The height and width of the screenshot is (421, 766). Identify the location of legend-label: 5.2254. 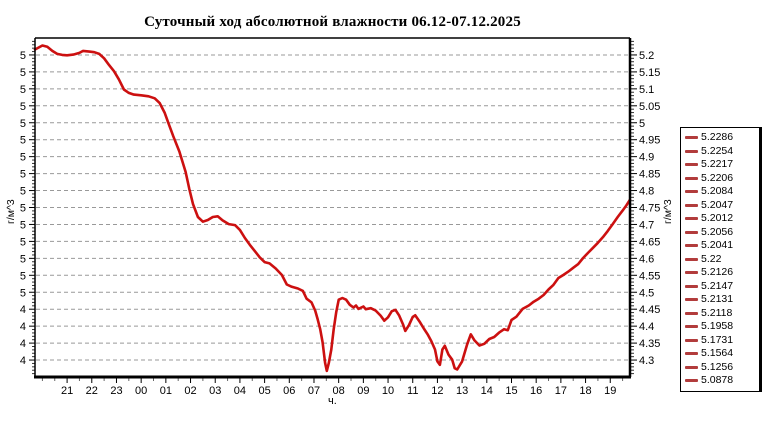
(717, 150).